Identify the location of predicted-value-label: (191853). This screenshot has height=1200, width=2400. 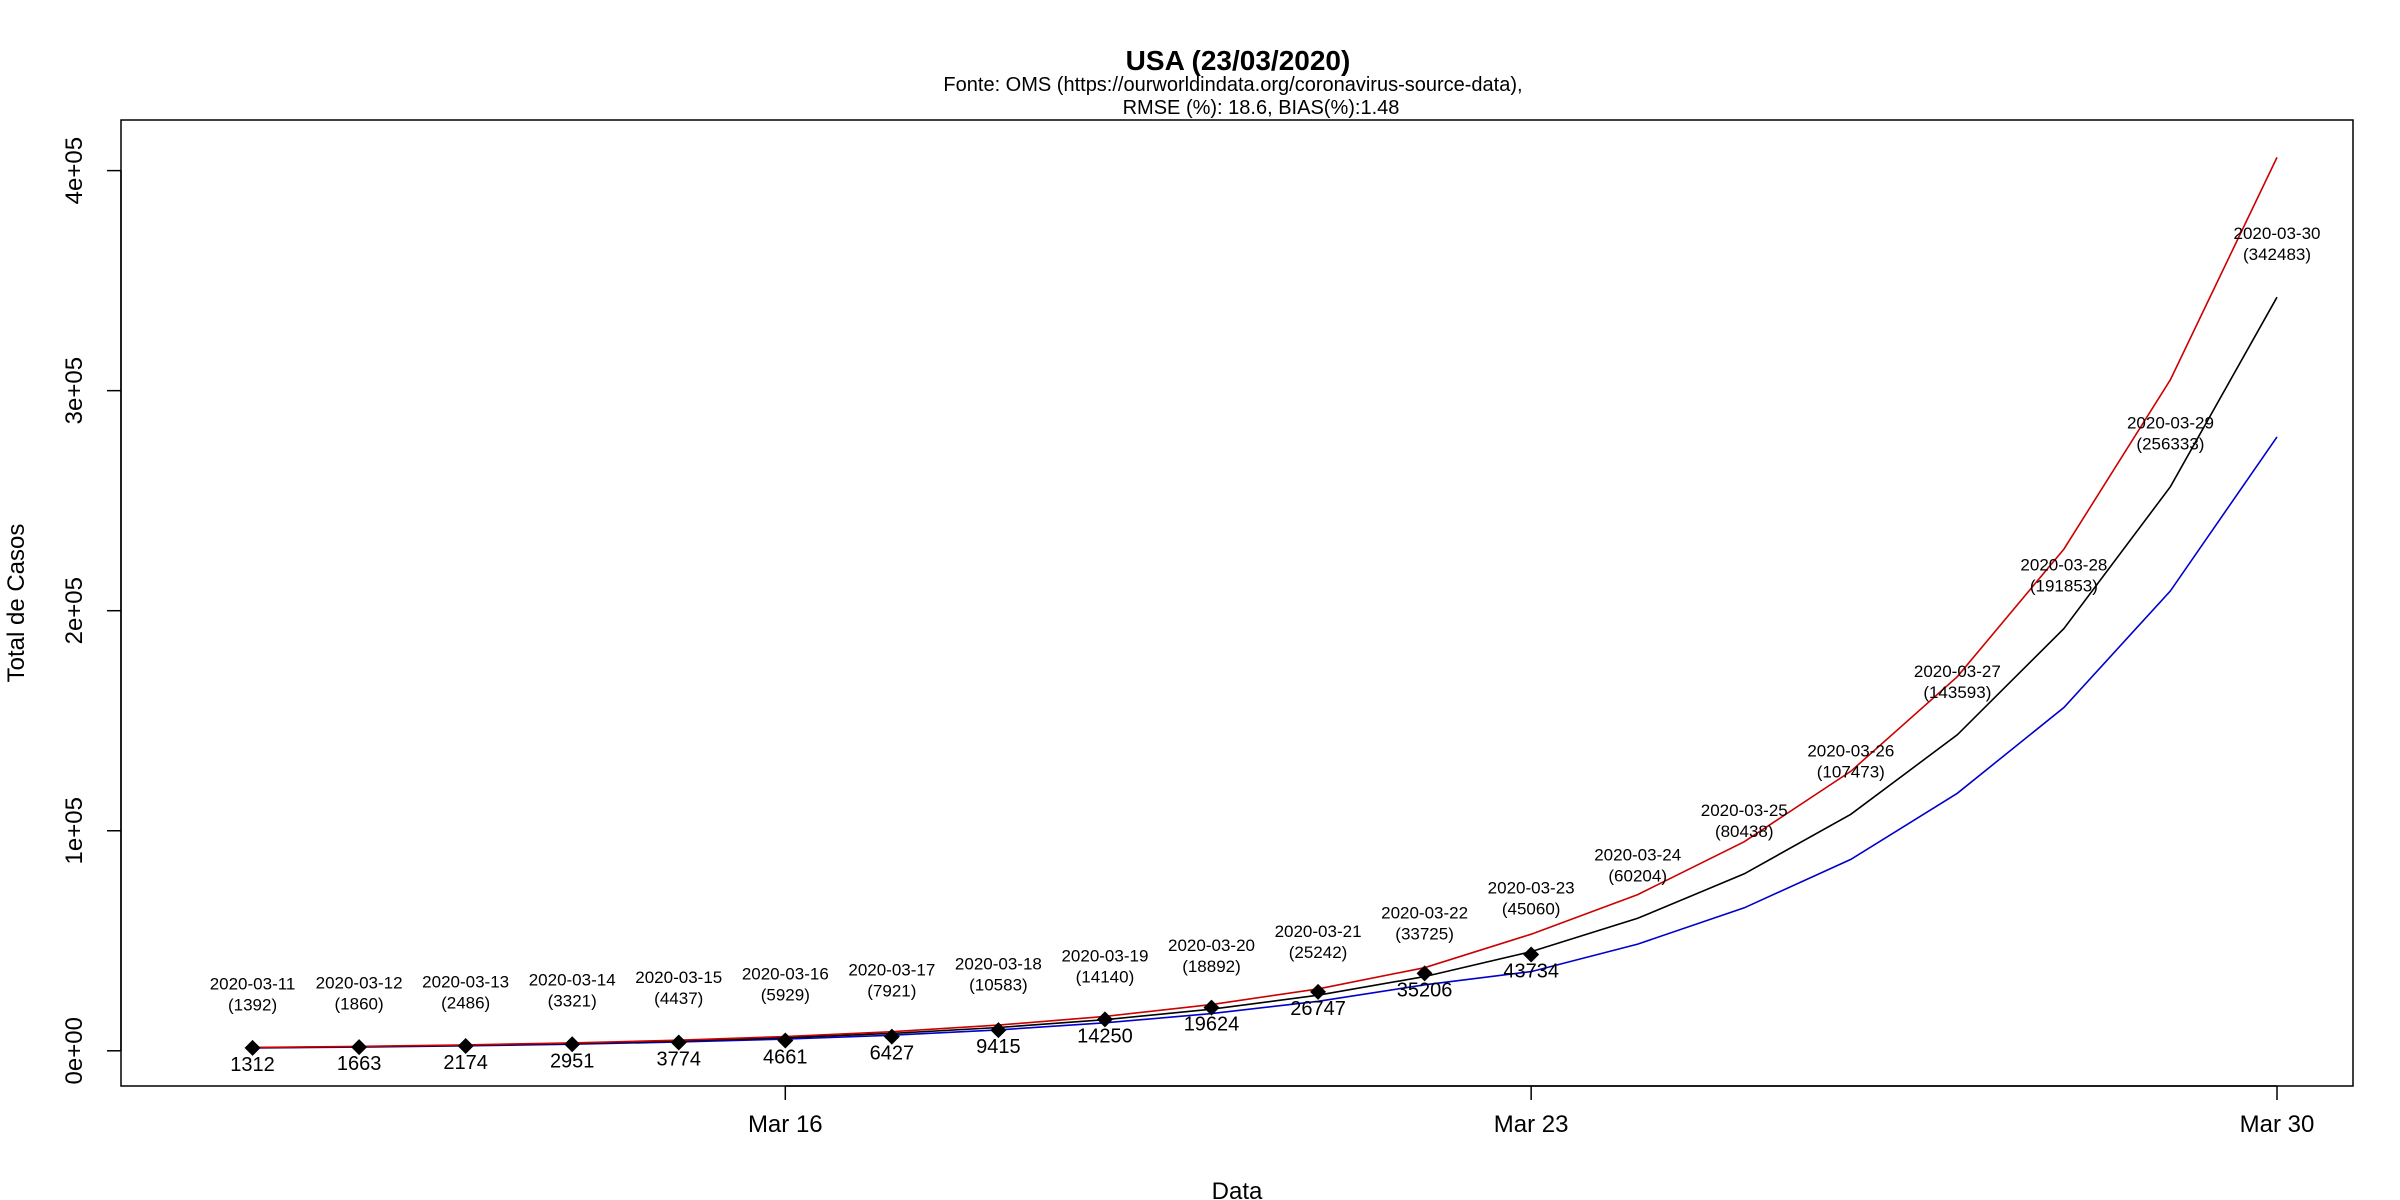
(2064, 586).